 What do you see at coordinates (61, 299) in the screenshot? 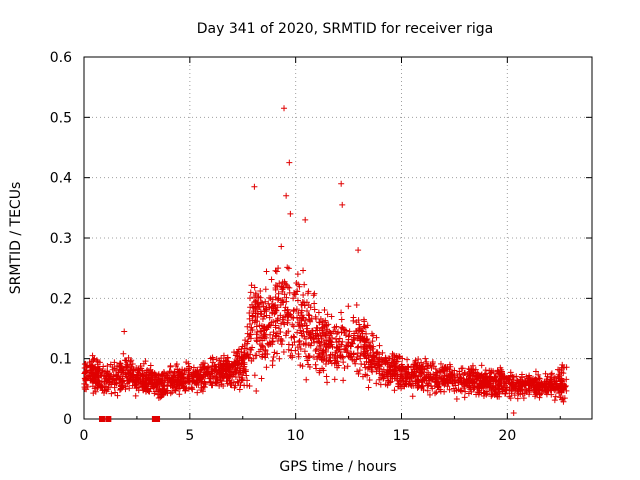
I see `y-tick-label: 0.2` at bounding box center [61, 299].